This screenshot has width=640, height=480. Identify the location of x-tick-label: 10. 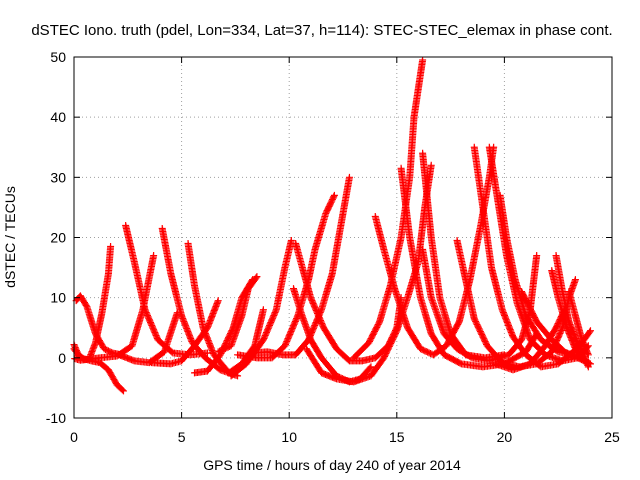
(289, 437).